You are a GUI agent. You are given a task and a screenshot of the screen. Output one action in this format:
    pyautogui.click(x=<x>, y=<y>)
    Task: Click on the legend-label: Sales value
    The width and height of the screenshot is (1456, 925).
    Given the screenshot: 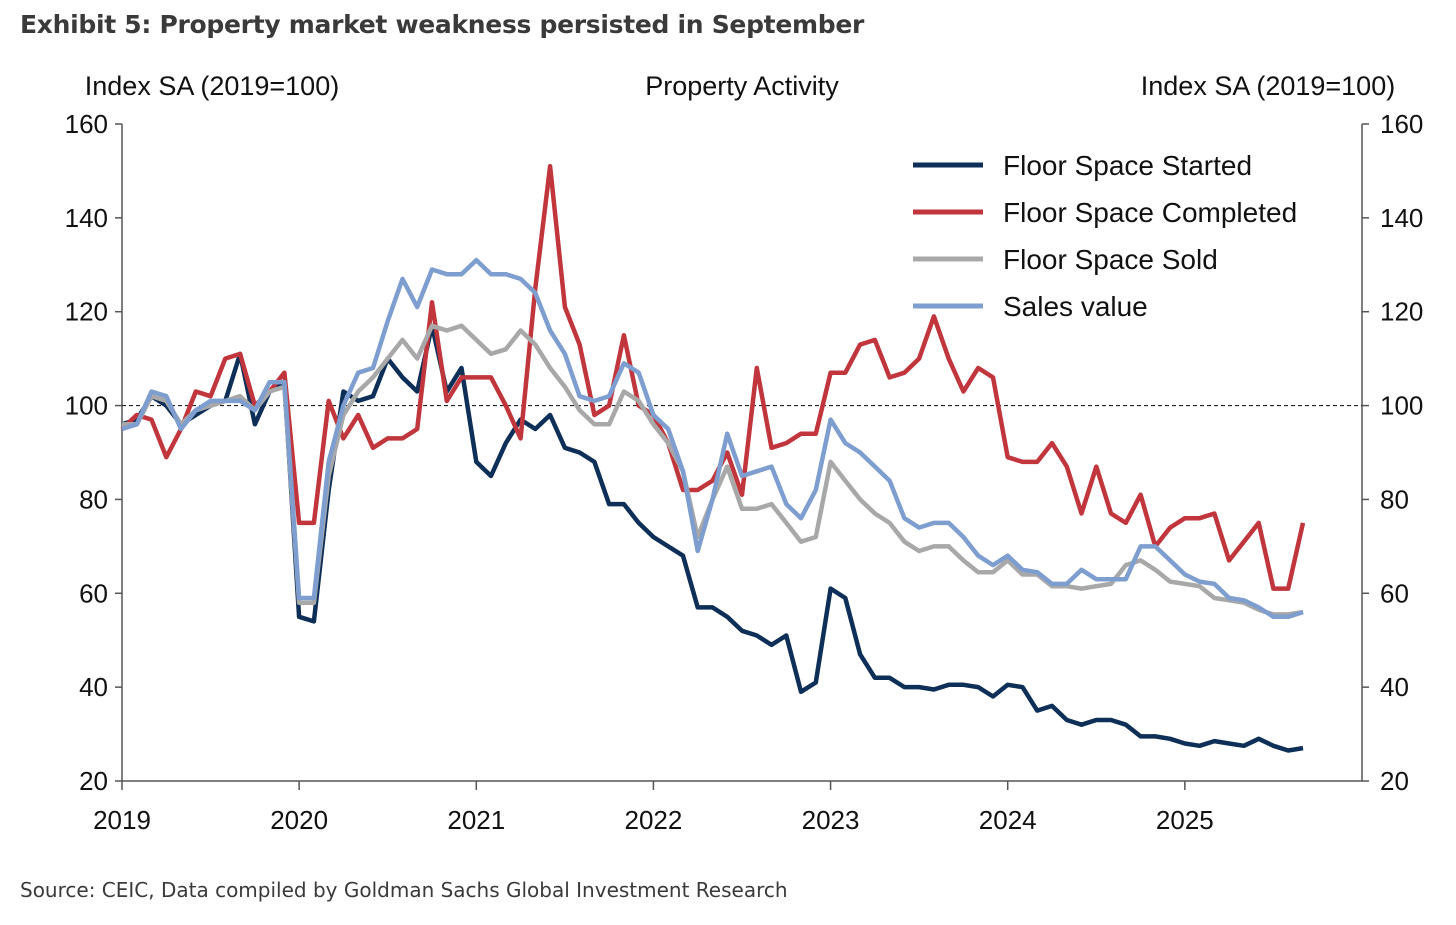 What is the action you would take?
    pyautogui.click(x=1075, y=306)
    